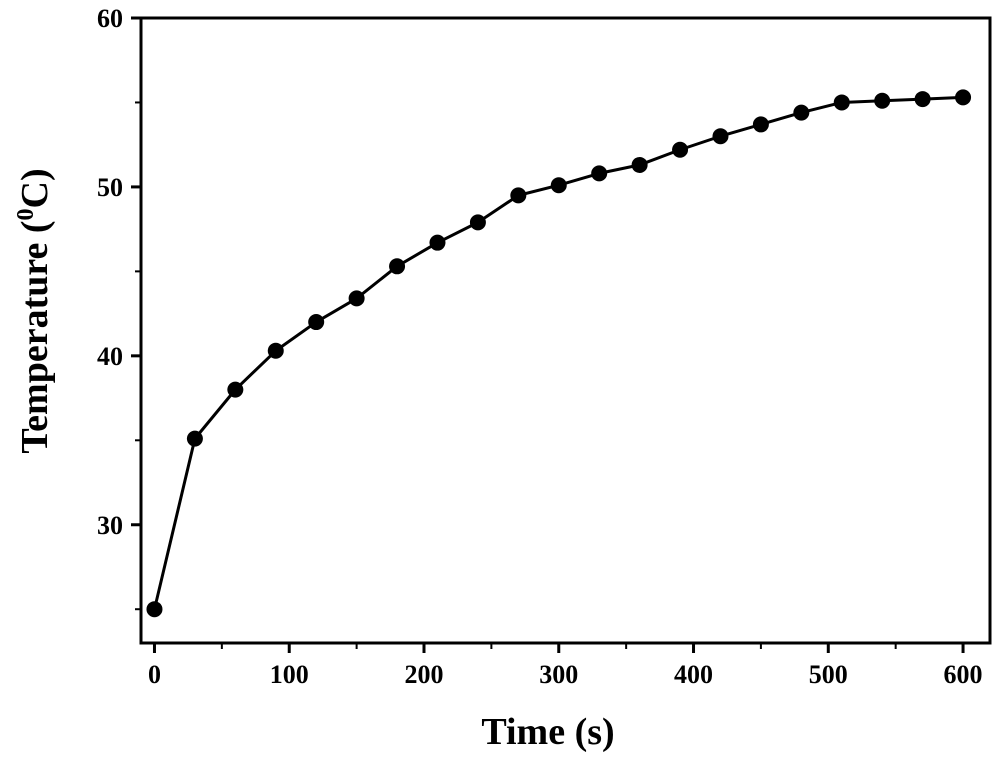 The image size is (1000, 759). I want to click on x-tick-label: 0, so click(154, 674).